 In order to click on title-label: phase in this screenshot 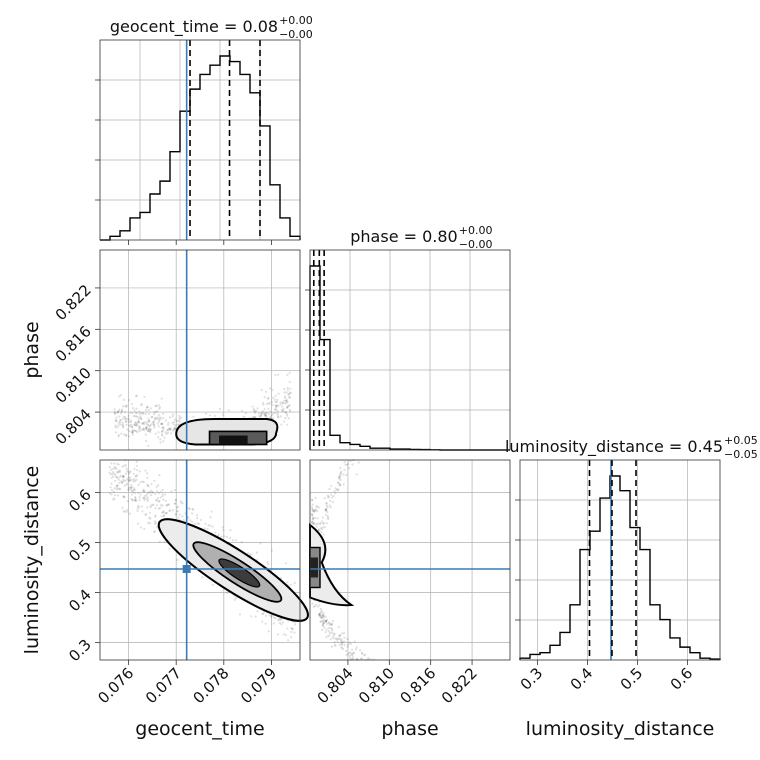, I will do `click(374, 236)`.